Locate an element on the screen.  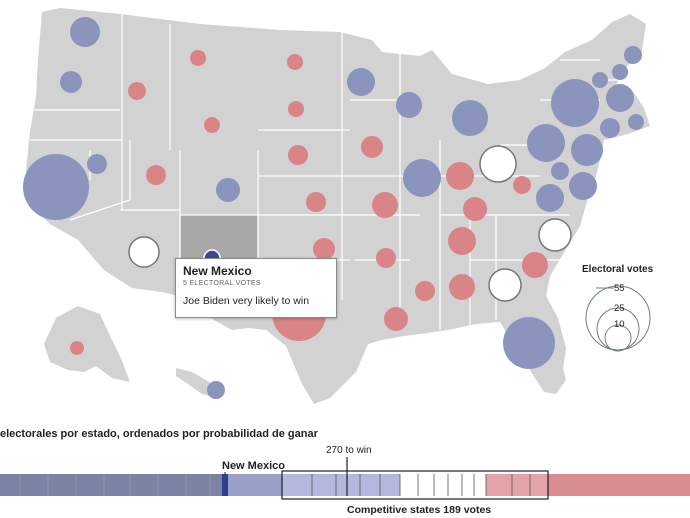
tooltip-prediction: Joe Biden very likely to win is located at coordinates (246, 301).